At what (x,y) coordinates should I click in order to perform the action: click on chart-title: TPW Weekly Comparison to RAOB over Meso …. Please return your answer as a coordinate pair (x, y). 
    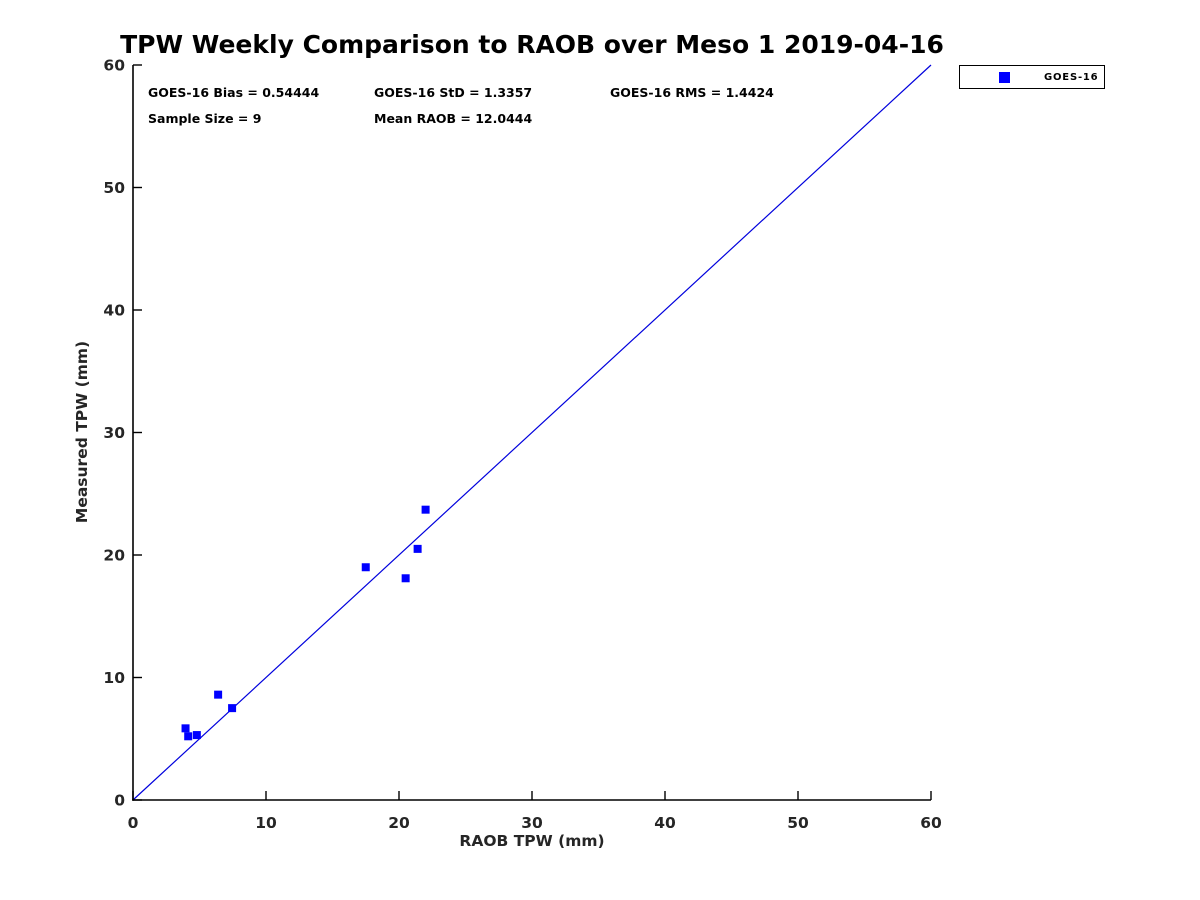
    Looking at the image, I should click on (532, 44).